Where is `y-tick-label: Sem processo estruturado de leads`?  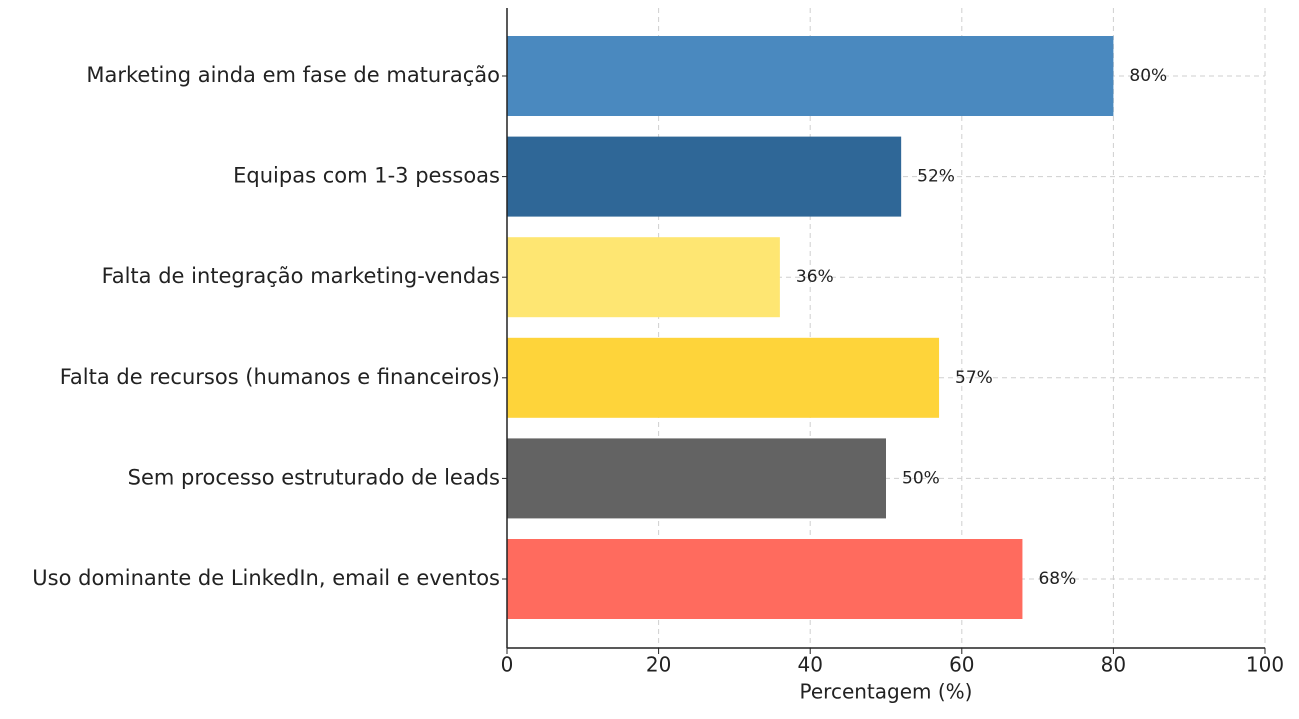
y-tick-label: Sem processo estruturado de leads is located at coordinates (314, 477).